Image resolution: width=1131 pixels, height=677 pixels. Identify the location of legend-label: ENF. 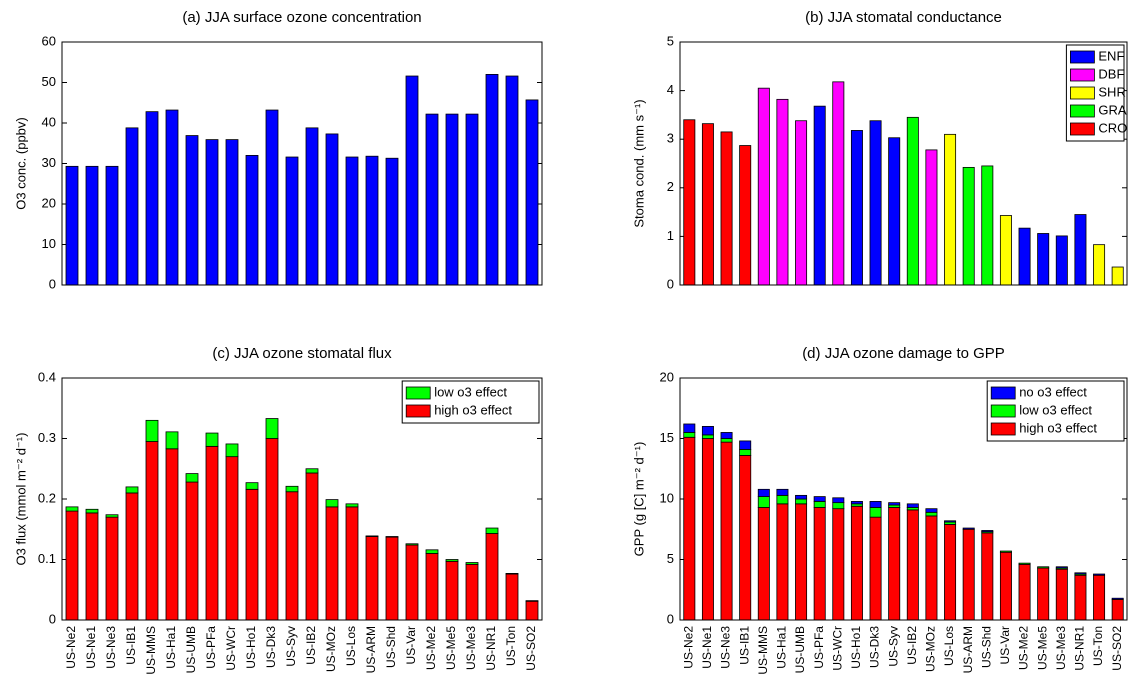
(1111, 55).